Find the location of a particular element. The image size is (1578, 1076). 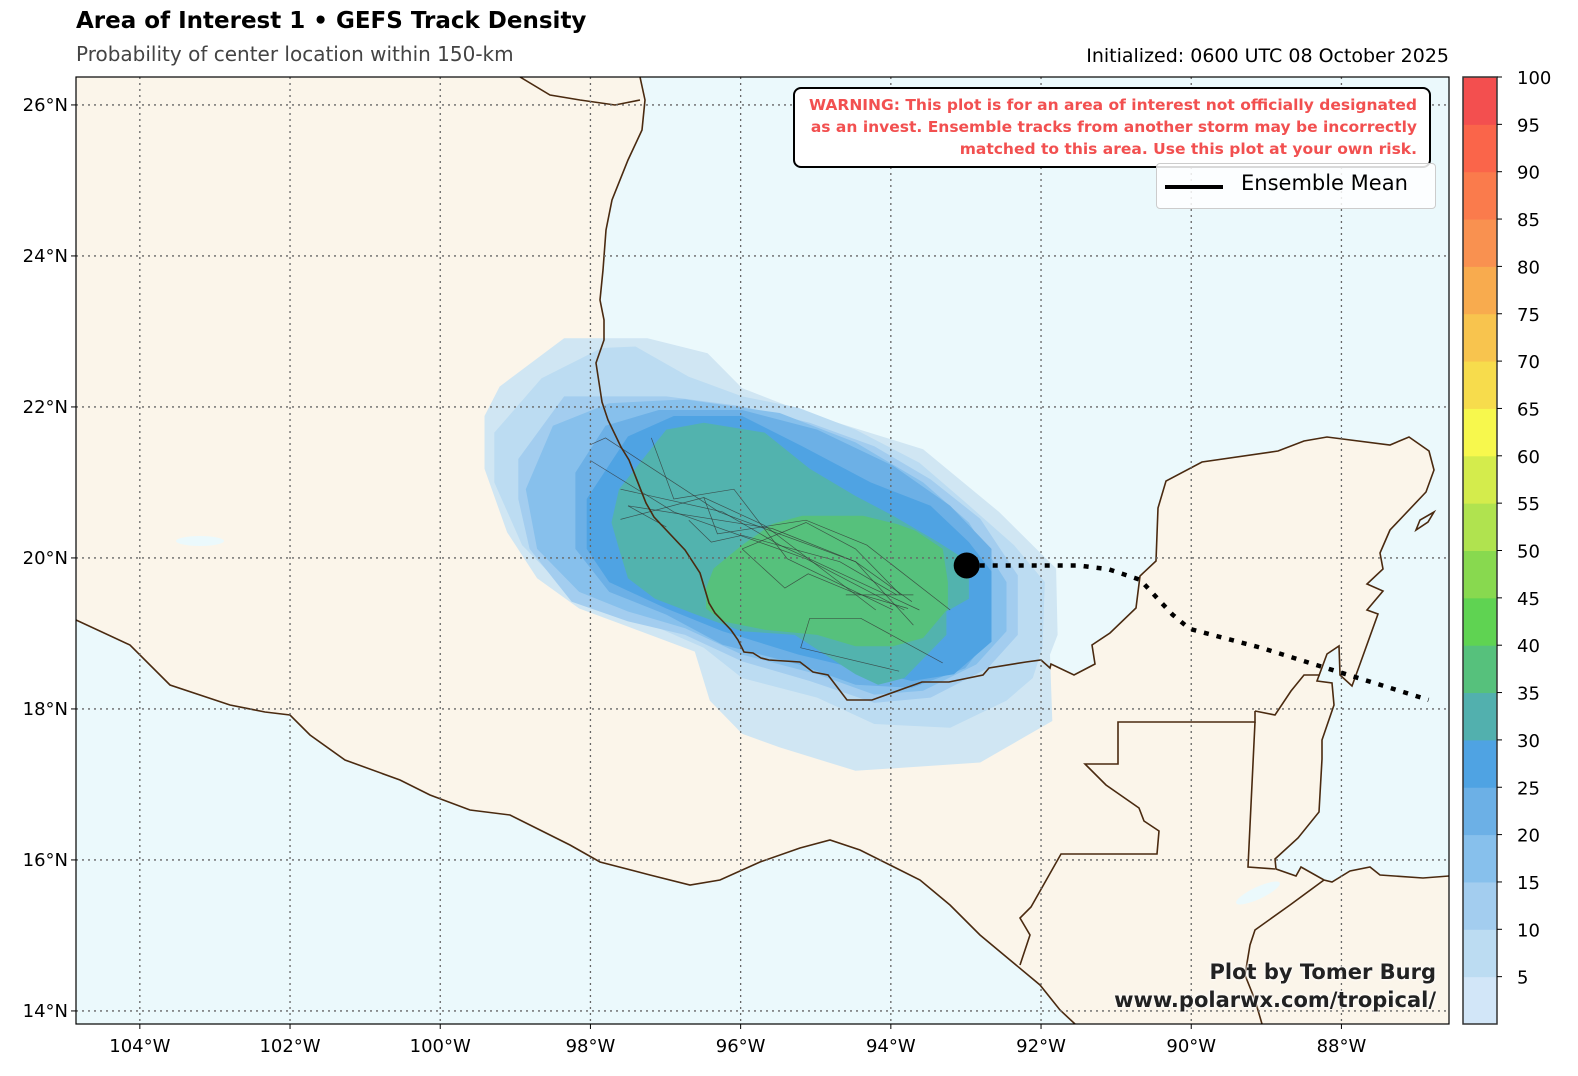

x-tick-label: 92°W is located at coordinates (1041, 1046).